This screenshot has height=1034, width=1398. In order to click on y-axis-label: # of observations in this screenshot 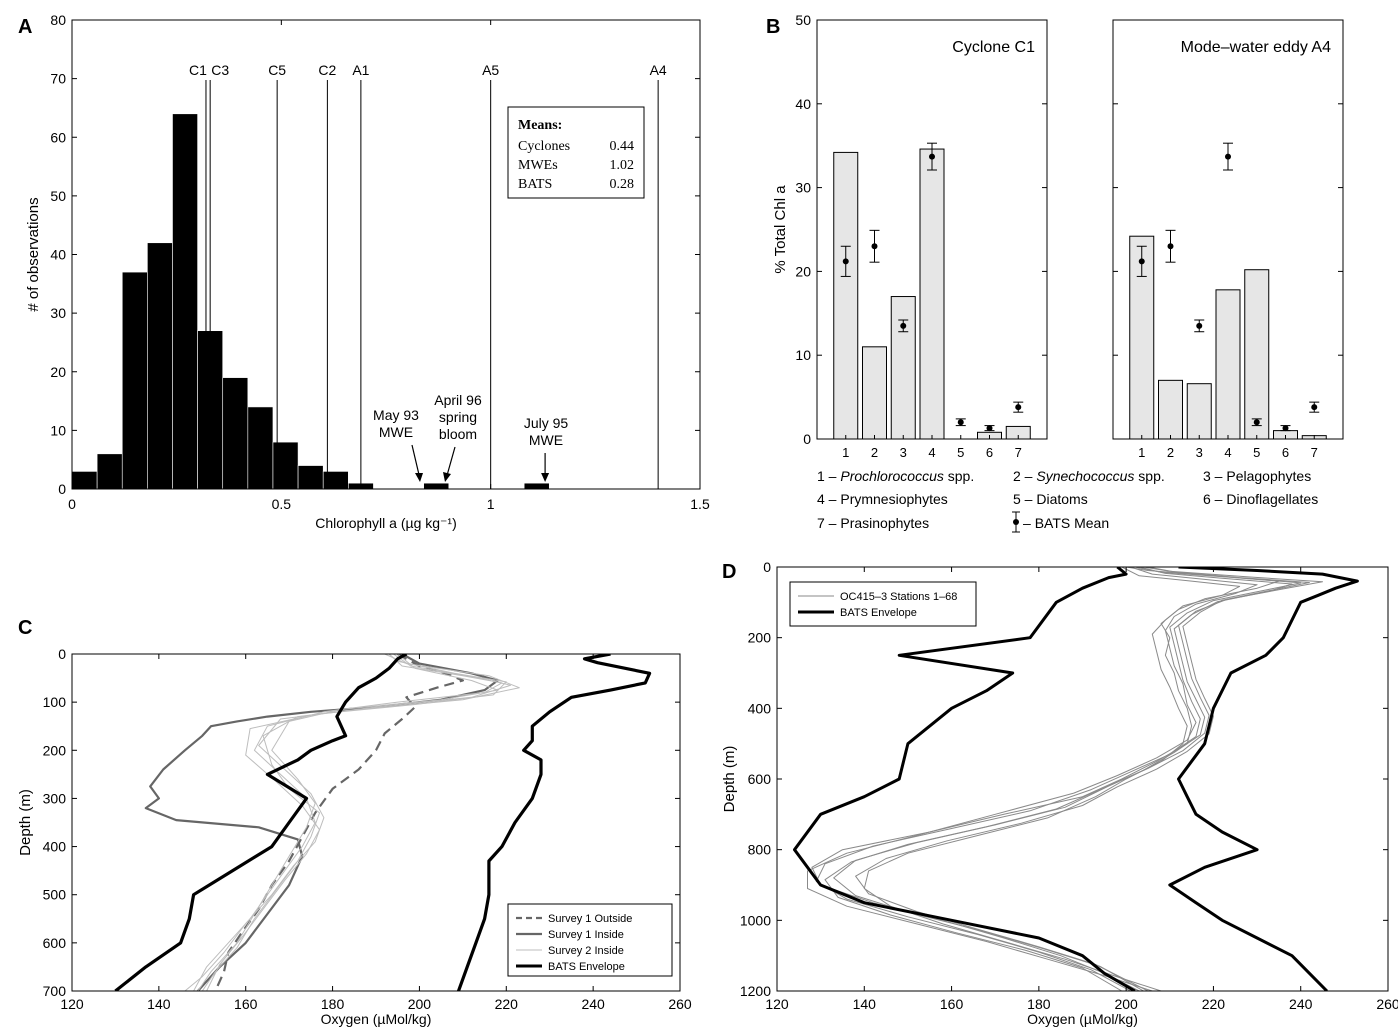, I will do `click(33, 254)`.